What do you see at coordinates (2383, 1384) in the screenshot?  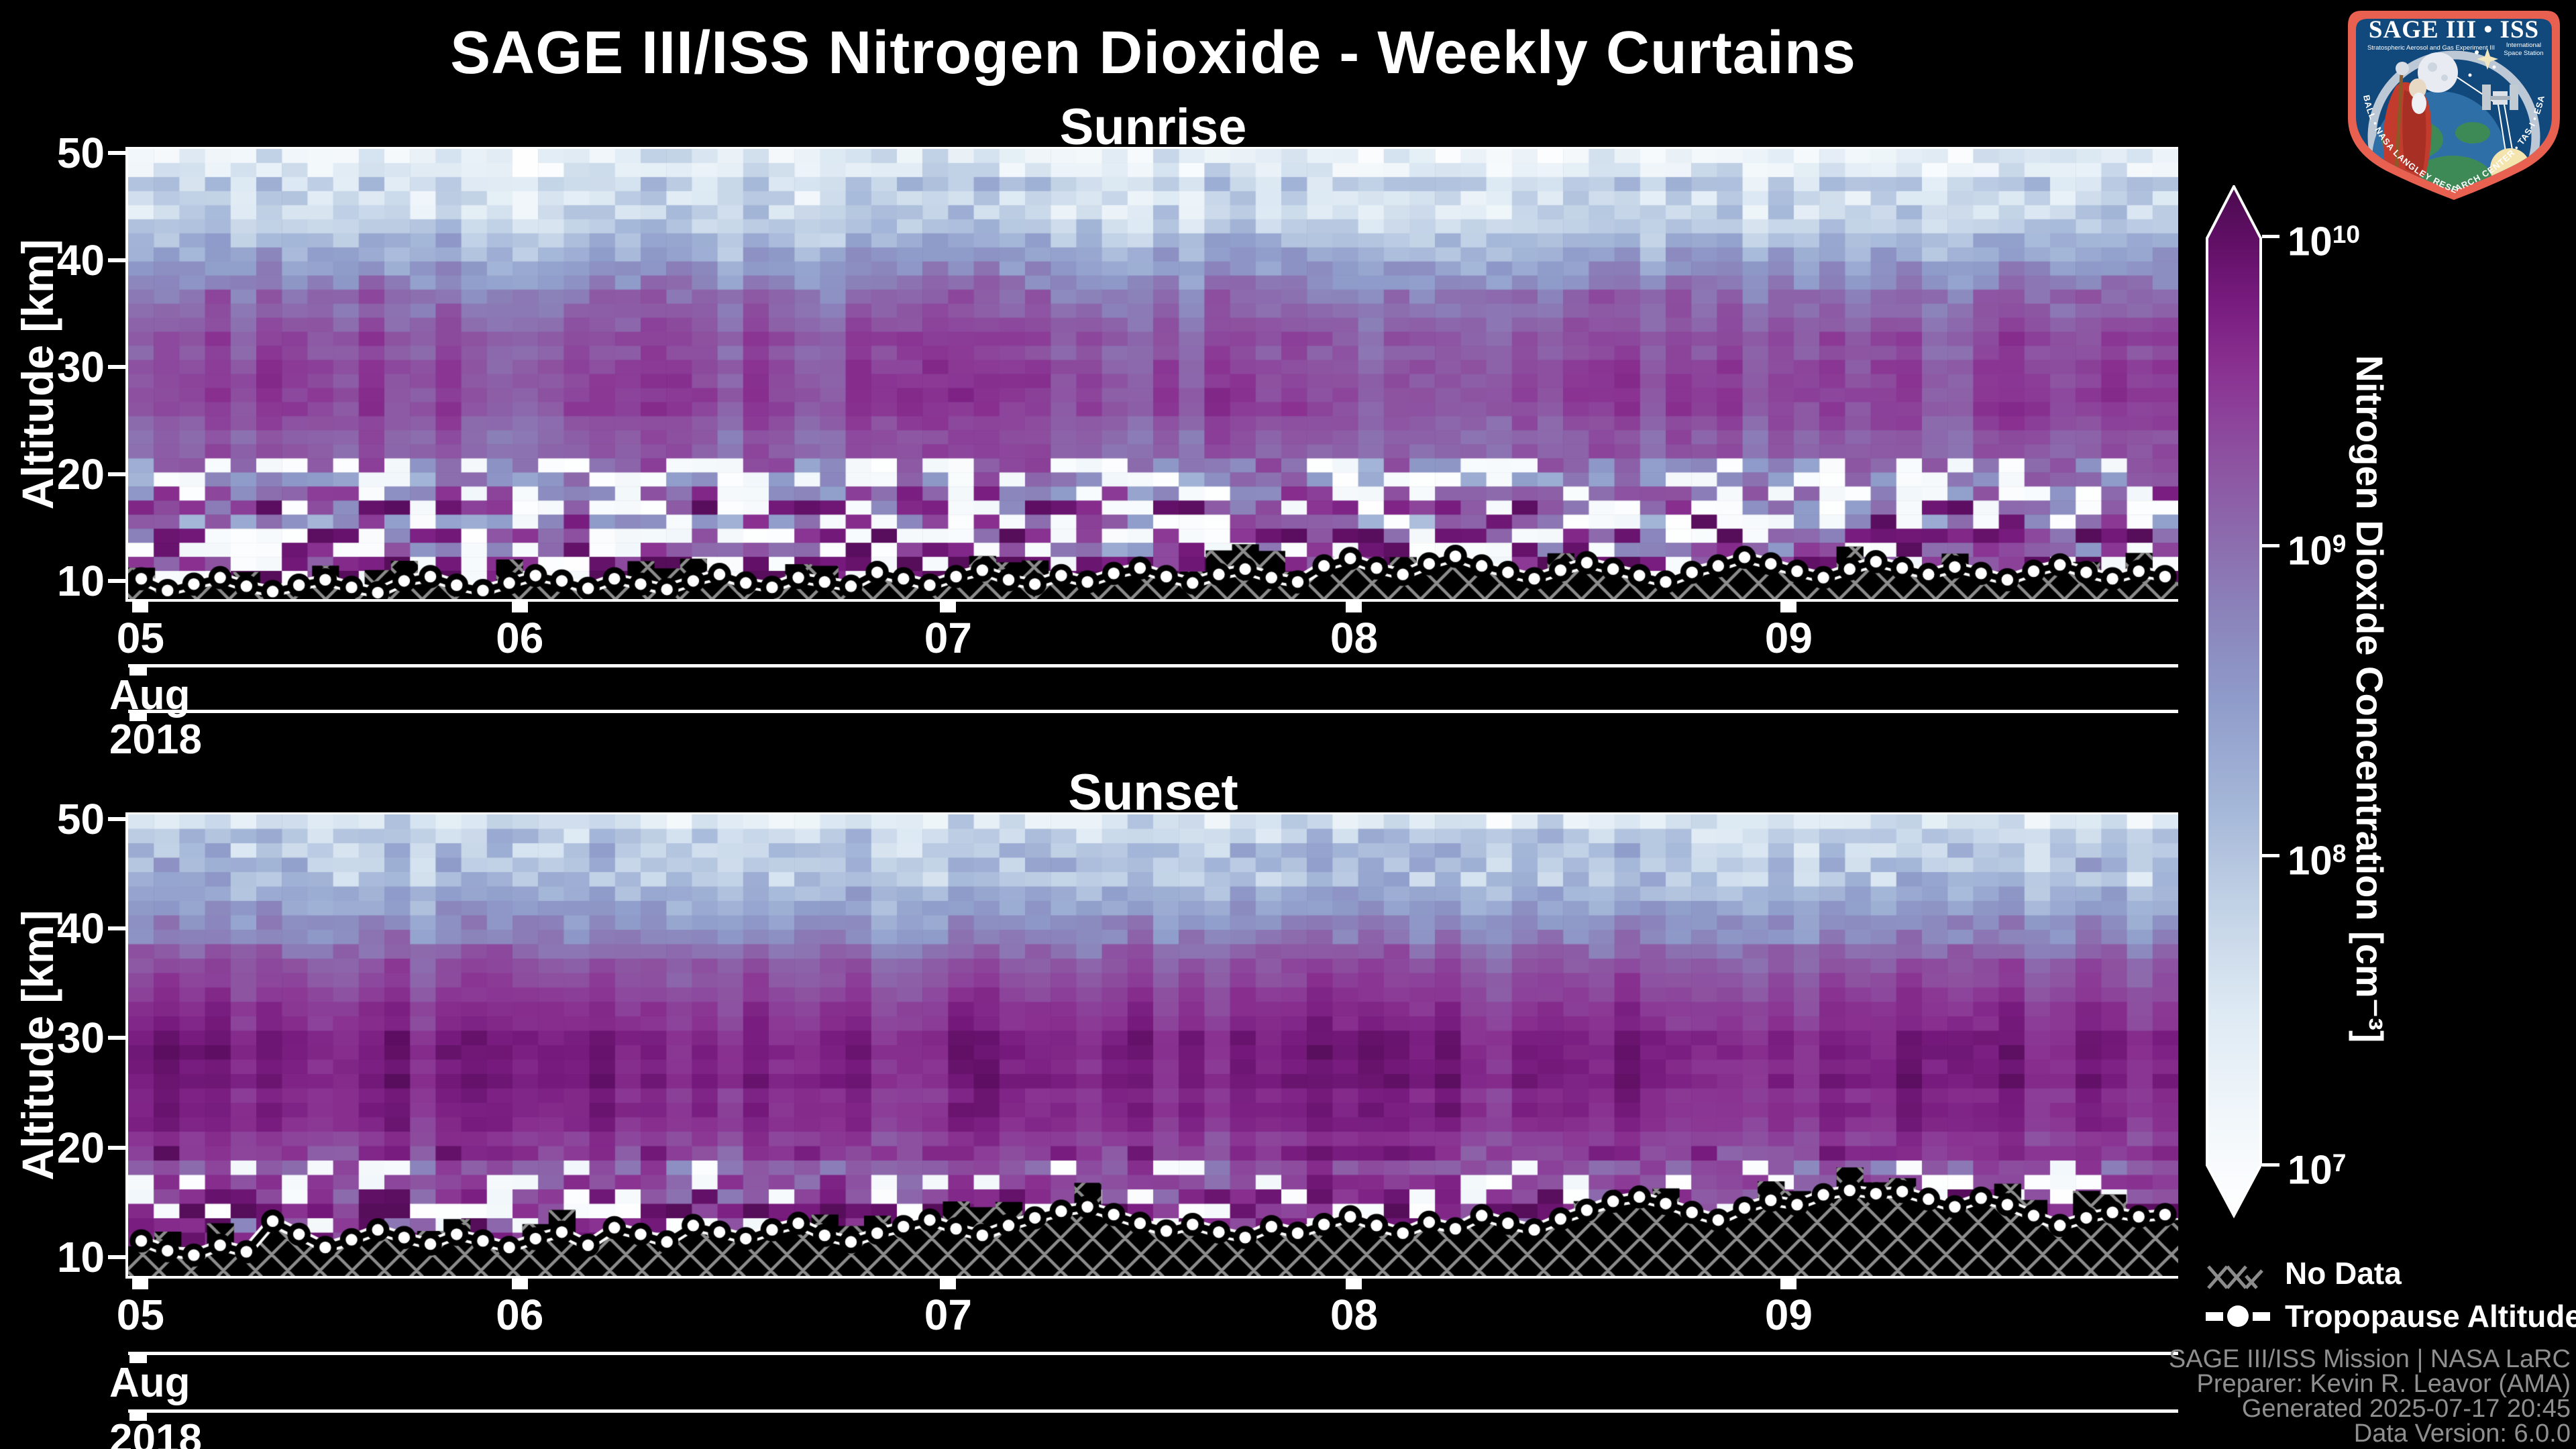 I see `credit-preparer: Preparer: Kevin R. Leavor (AMA)` at bounding box center [2383, 1384].